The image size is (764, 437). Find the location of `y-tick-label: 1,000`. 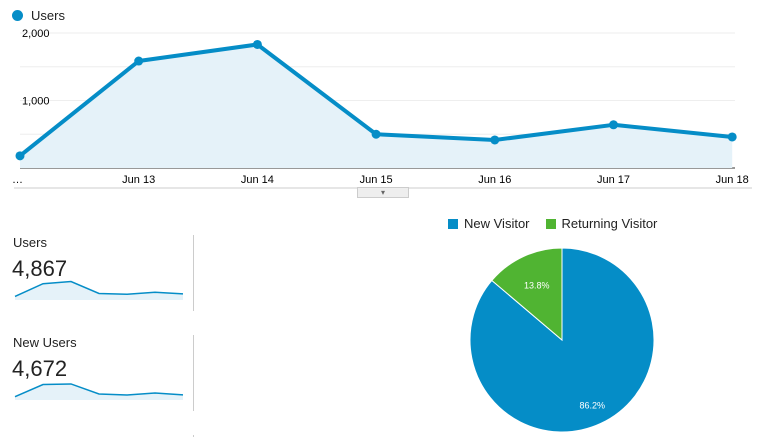

y-tick-label: 1,000 is located at coordinates (36, 102).